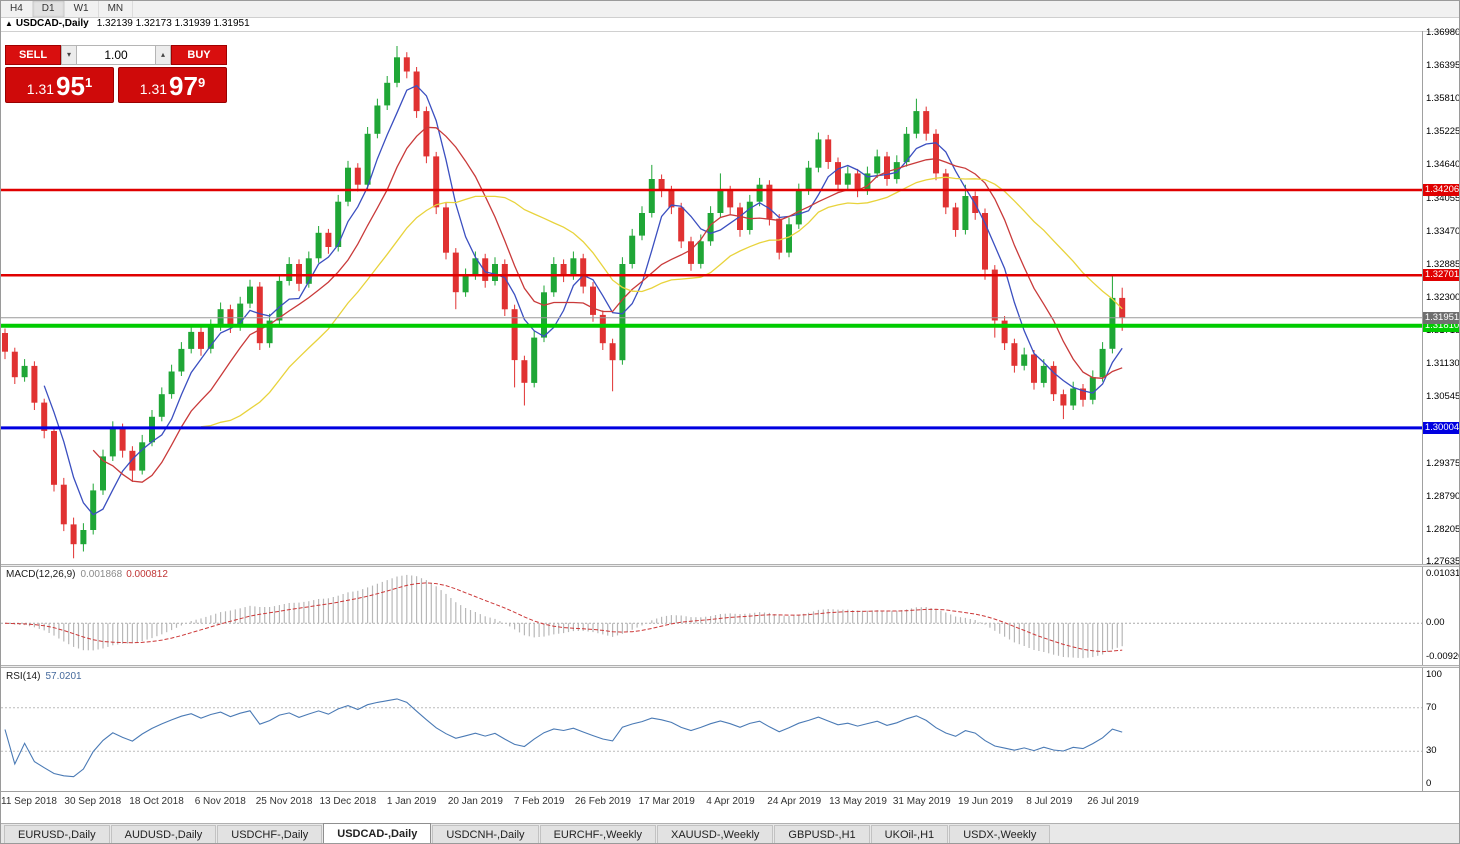  I want to click on volume-increase-button: ▴, so click(163, 55).